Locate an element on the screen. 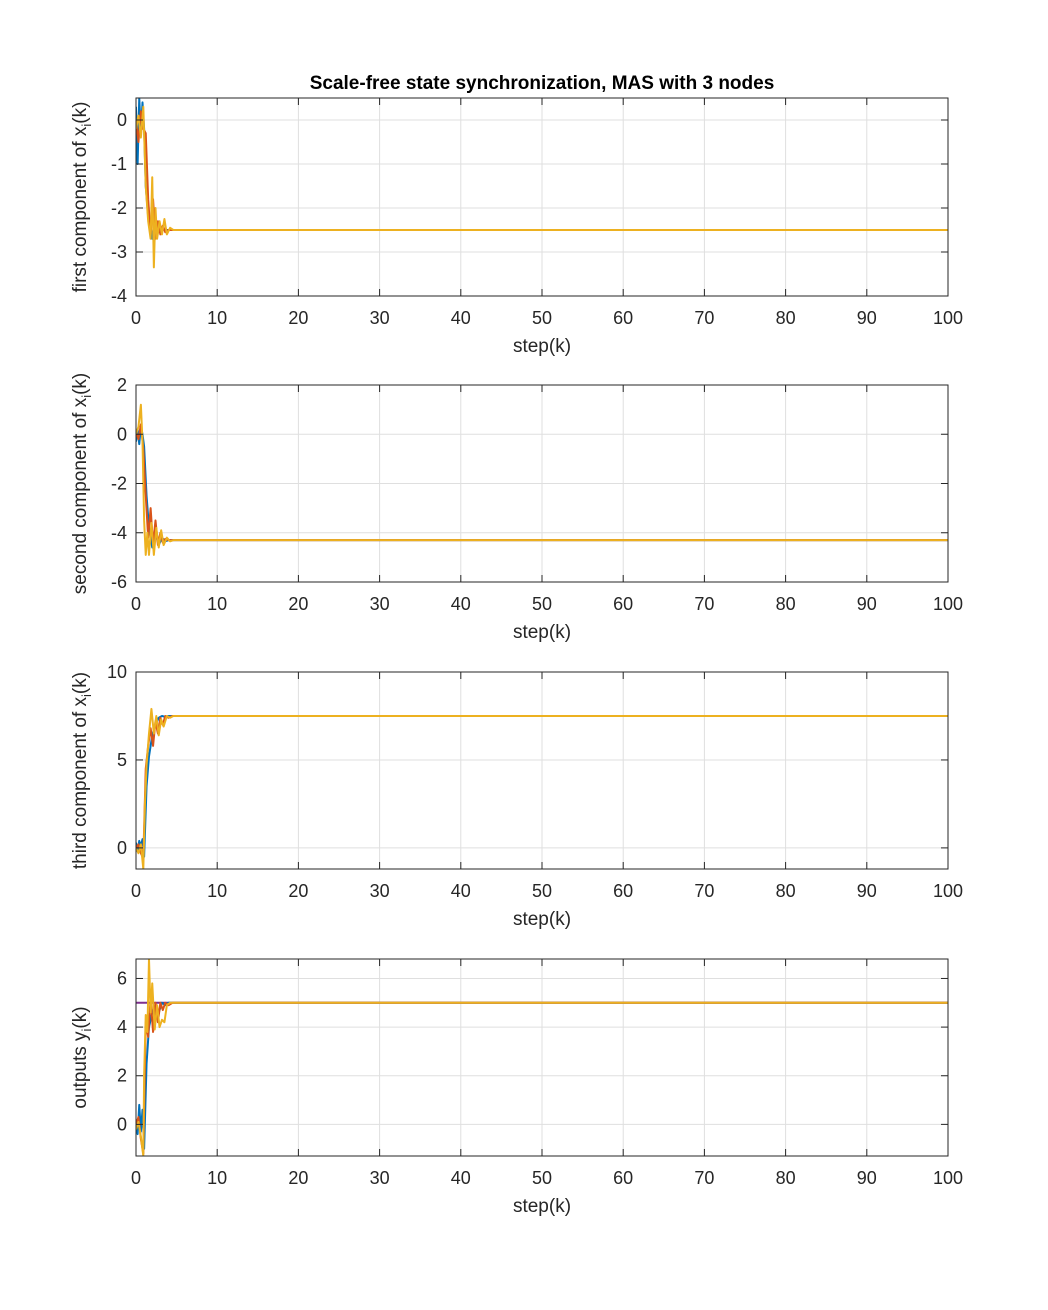 The image size is (1048, 1310). y-axis-label: outputs yi(k) is located at coordinates (82, 1057).